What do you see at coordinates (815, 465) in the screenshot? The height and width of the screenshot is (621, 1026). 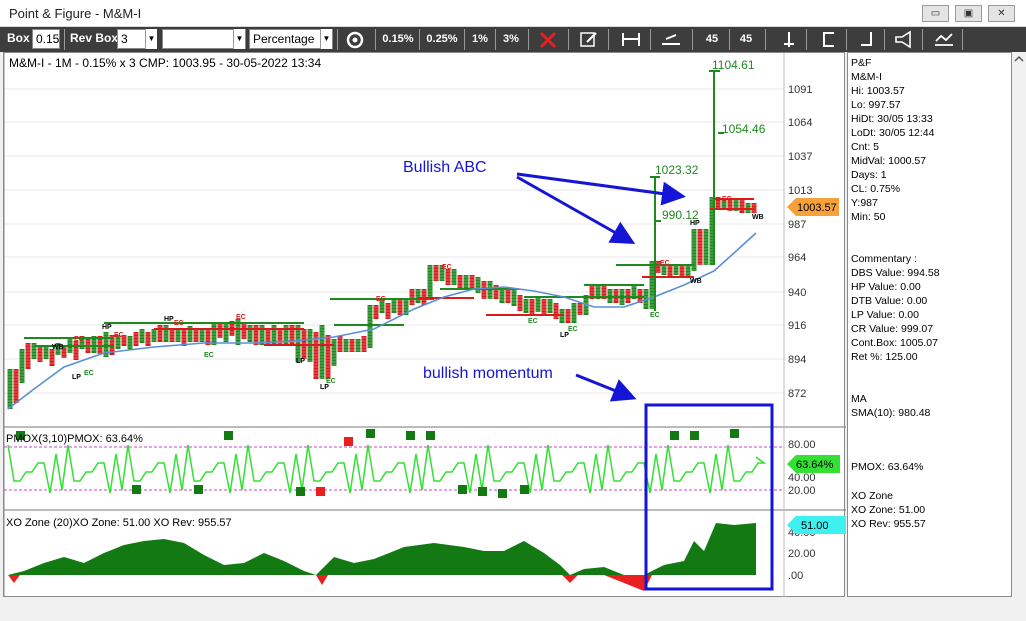 I see `svg-text: 63.64%` at bounding box center [815, 465].